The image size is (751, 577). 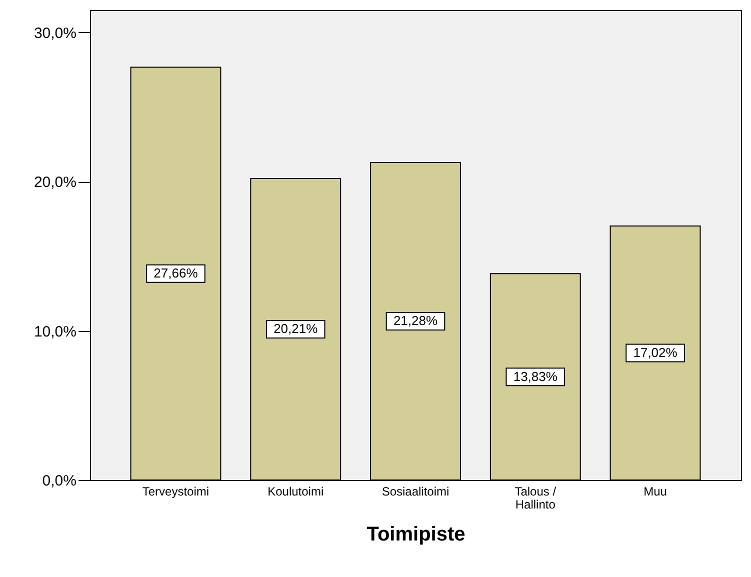 I want to click on data-label: 13,83%, so click(x=535, y=376).